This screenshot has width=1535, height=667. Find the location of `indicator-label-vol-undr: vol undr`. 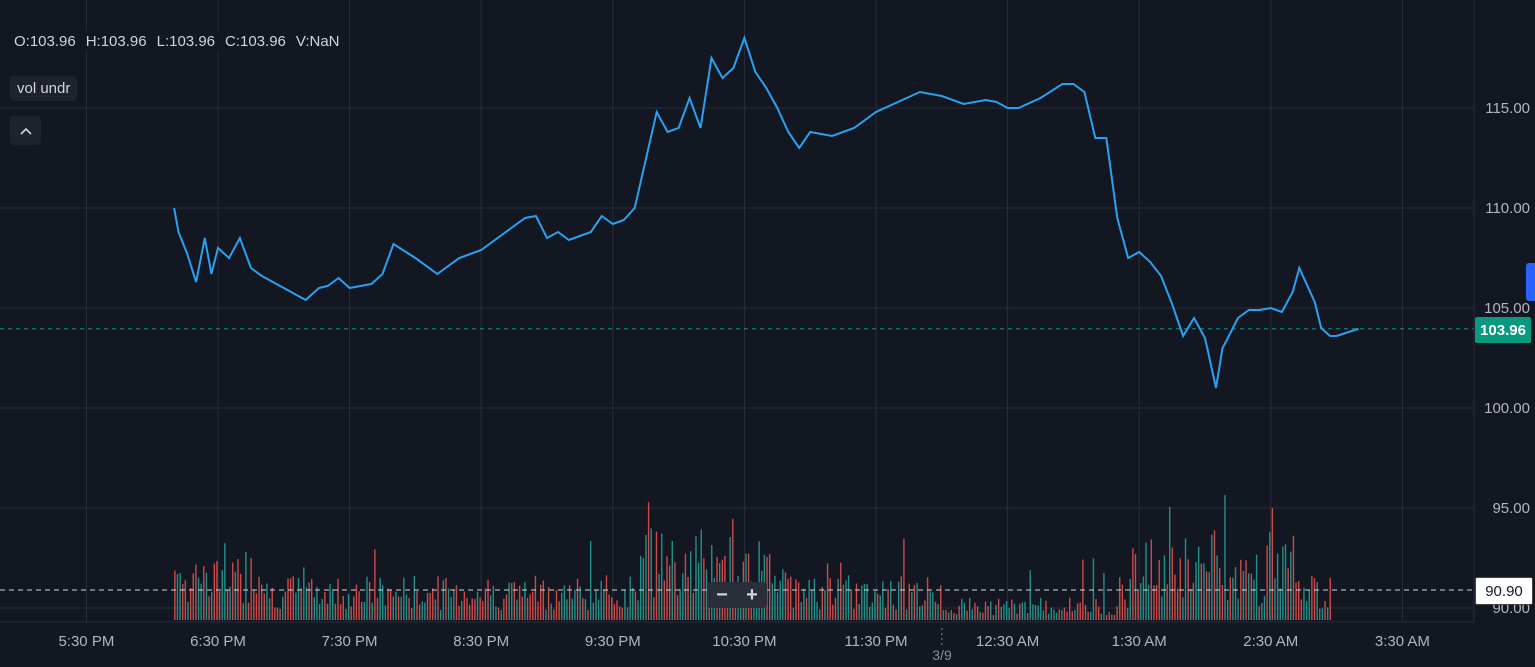

indicator-label-vol-undr: vol undr is located at coordinates (44, 88).